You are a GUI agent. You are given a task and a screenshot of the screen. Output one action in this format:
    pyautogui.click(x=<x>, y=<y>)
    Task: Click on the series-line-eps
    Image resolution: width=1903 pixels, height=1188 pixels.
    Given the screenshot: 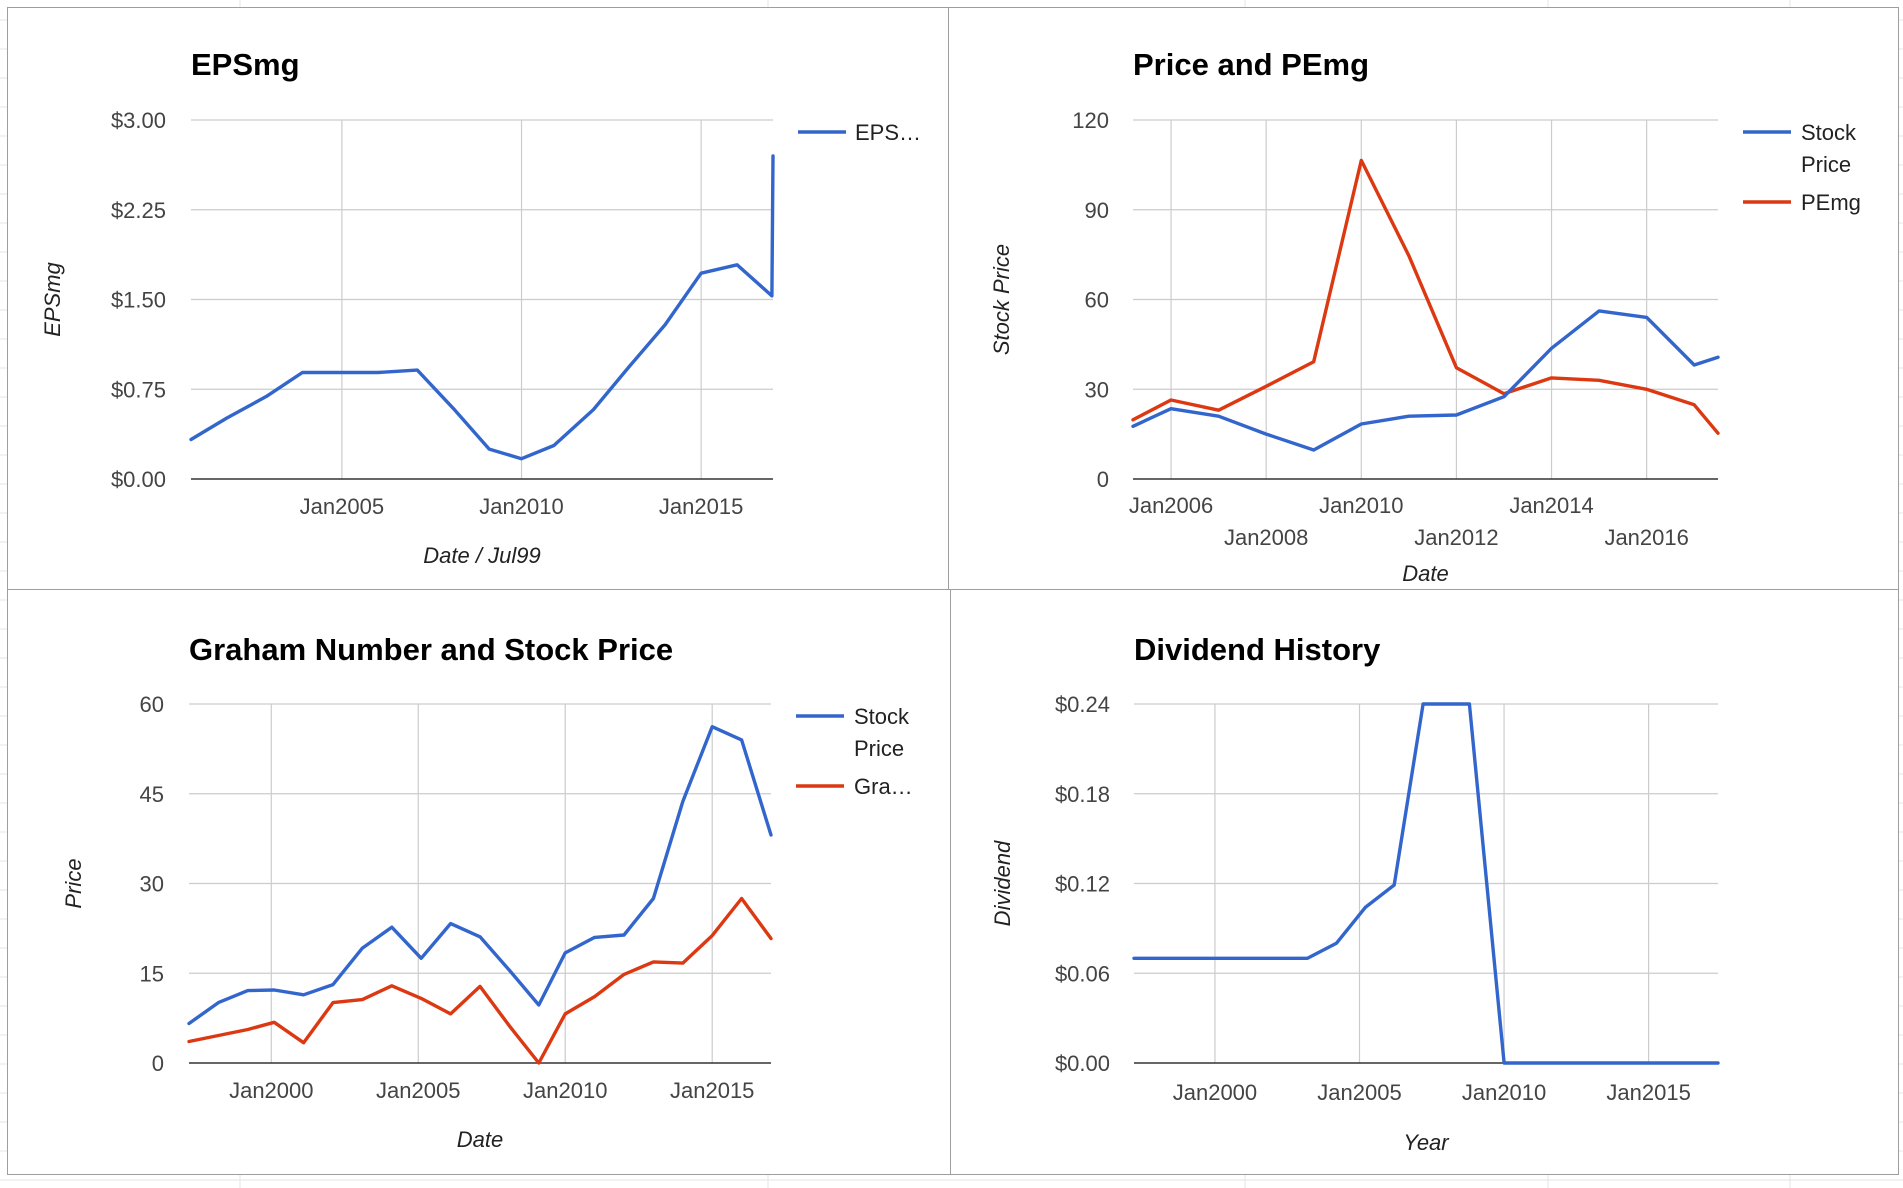 What is the action you would take?
    pyautogui.click(x=482, y=307)
    